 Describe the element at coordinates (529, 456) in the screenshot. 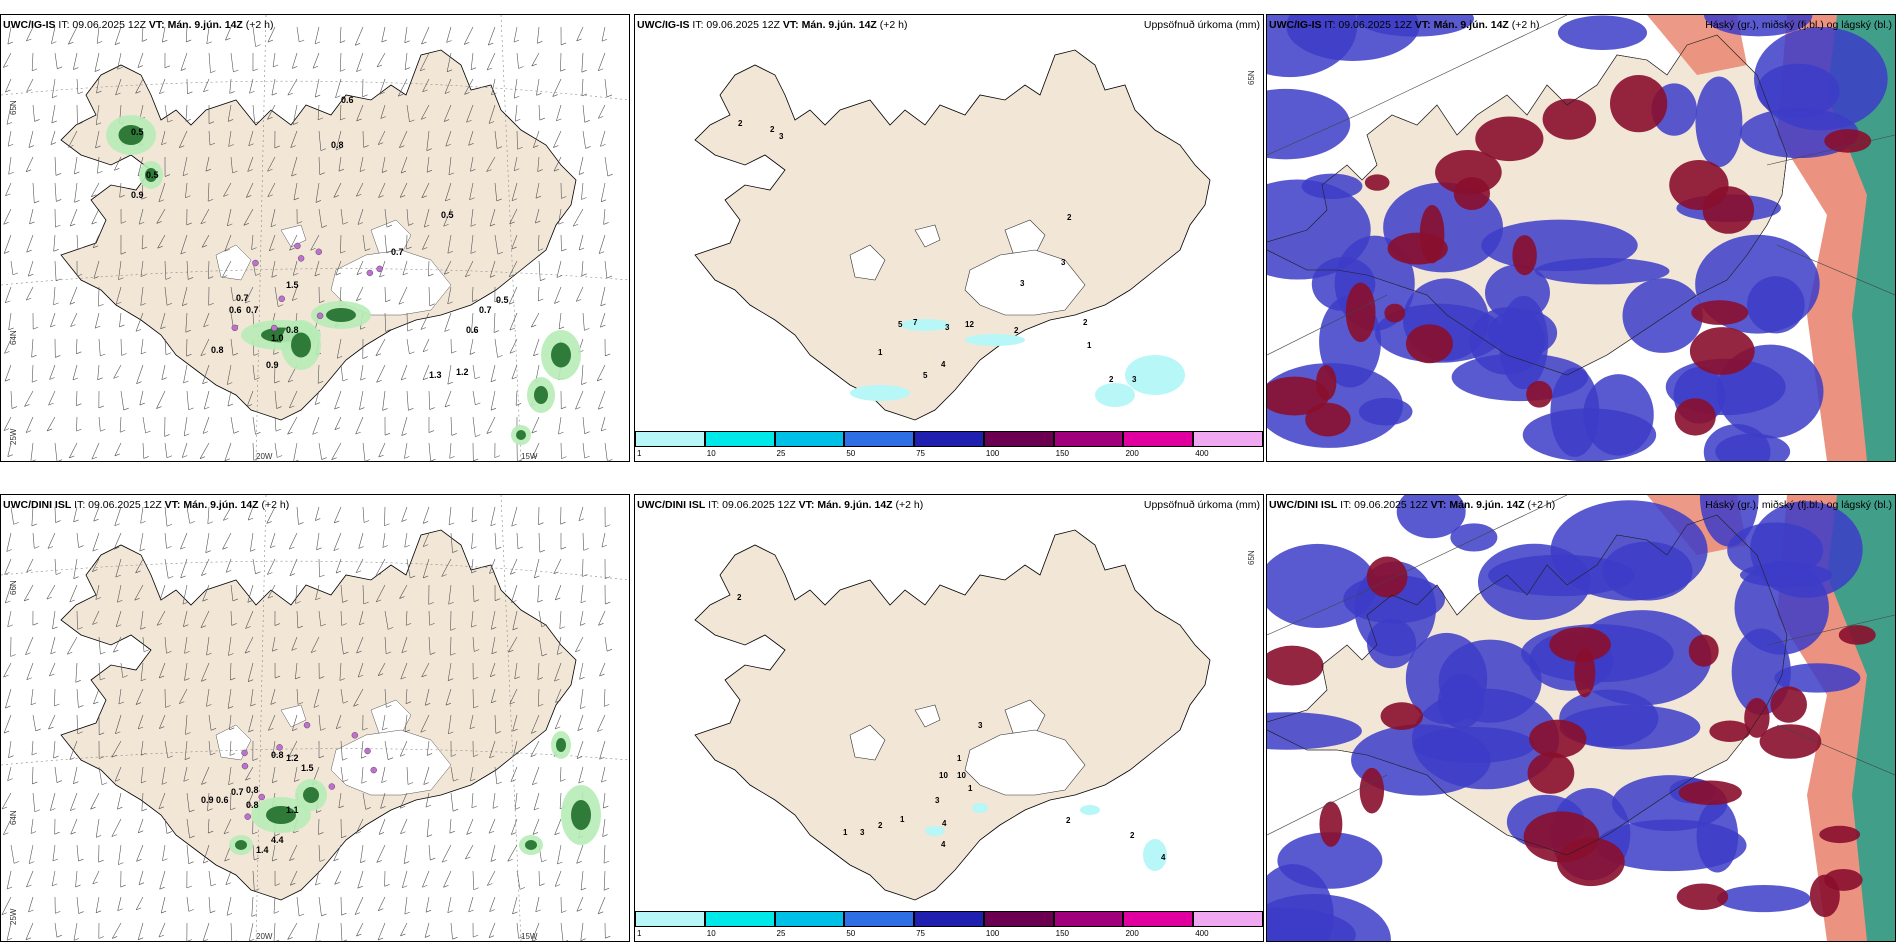

I see `lon-label: 15W` at that location.